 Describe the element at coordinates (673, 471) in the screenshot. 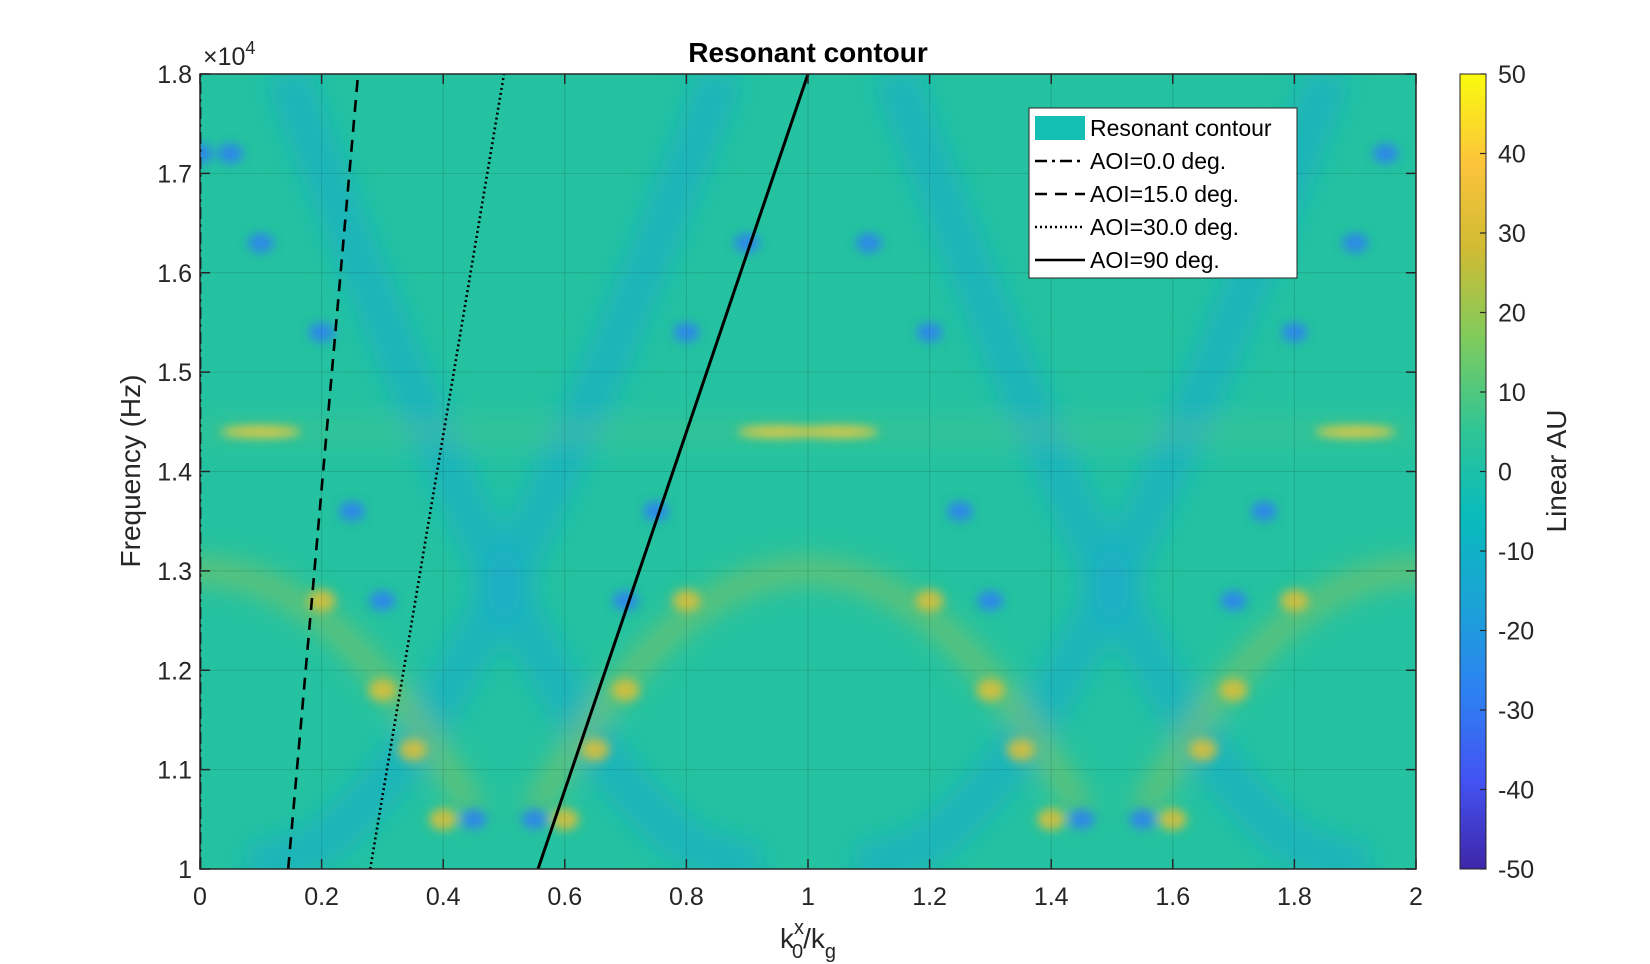

I see `series-line-aoi-90-deg-` at that location.